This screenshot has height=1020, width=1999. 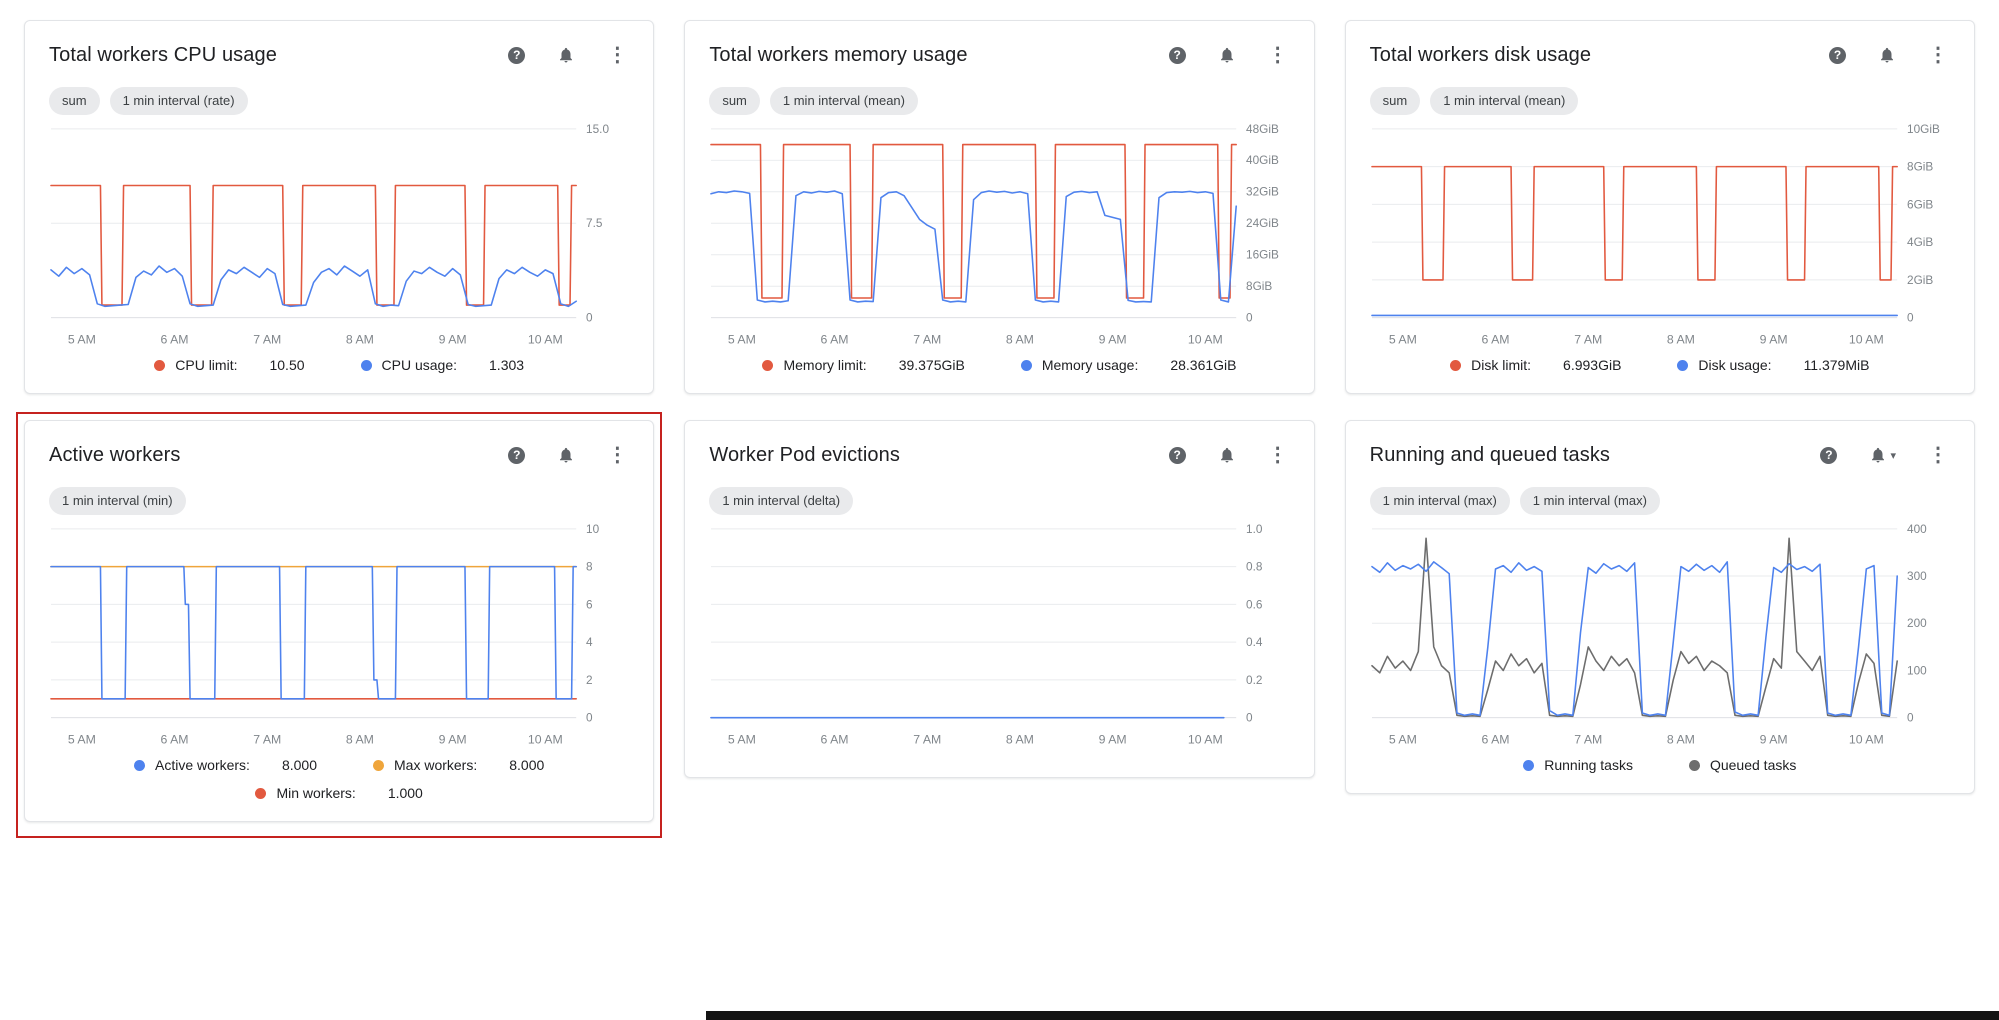 What do you see at coordinates (1659, 501) in the screenshot?
I see `badge-row: 1 min interval (max) 1 min interval (max)` at bounding box center [1659, 501].